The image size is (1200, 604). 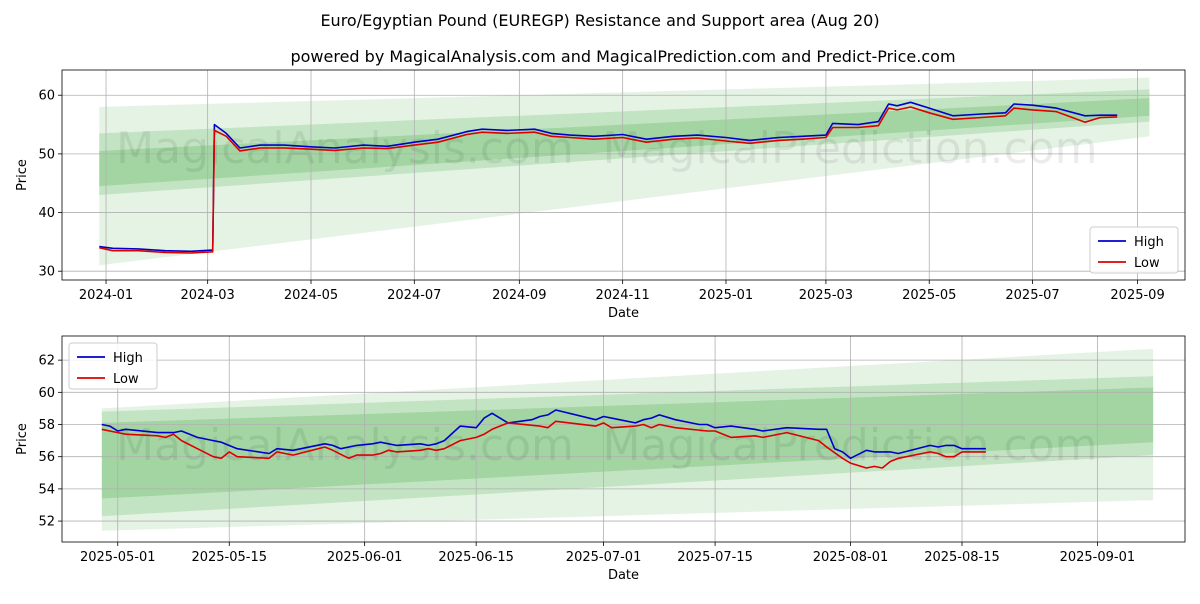 I want to click on x-tick-label: 2024-11, so click(x=622, y=295).